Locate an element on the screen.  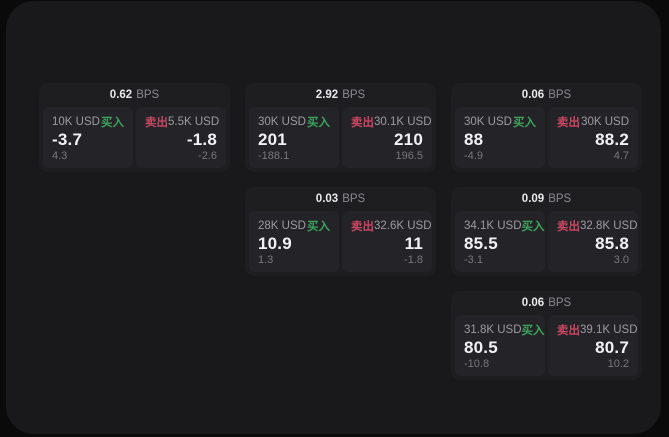
sell-price: -1.8 is located at coordinates (201, 139).